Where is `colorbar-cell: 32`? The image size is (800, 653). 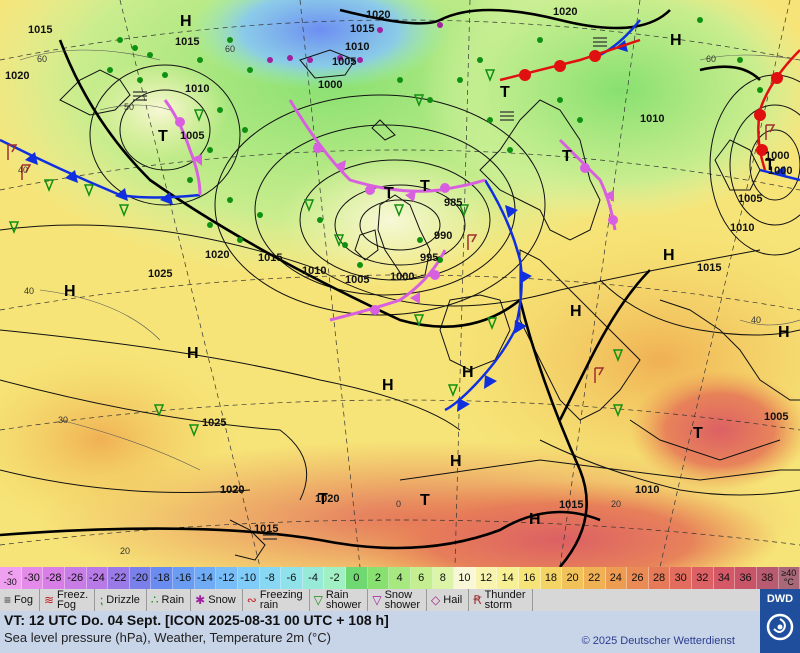
colorbar-cell: 32 is located at coordinates (703, 578).